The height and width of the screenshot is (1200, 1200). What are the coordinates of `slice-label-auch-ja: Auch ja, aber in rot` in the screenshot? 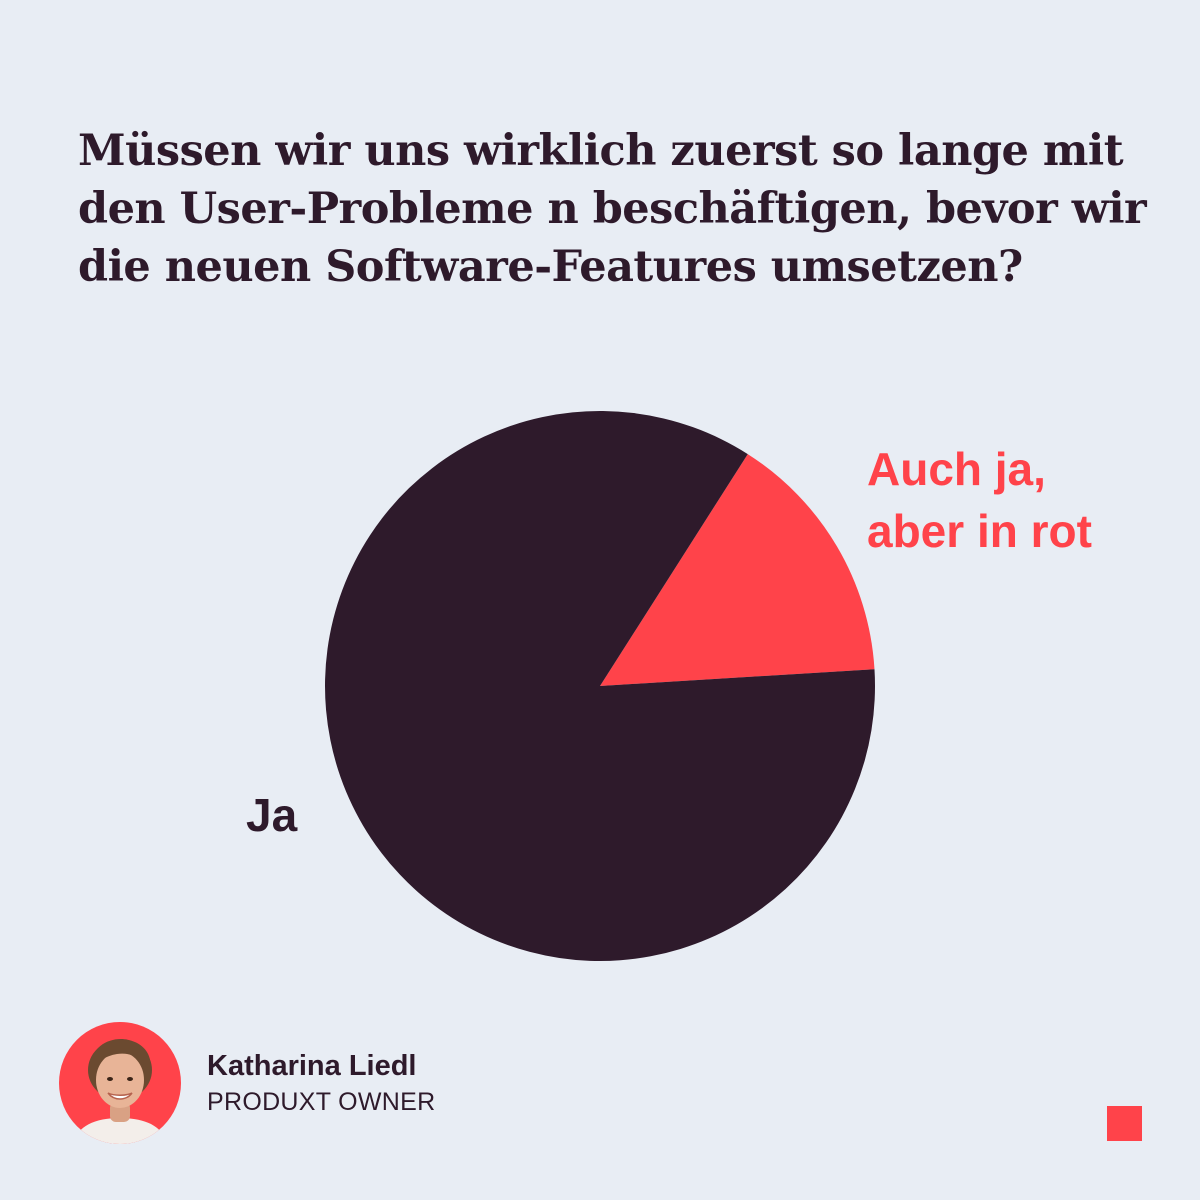 It's located at (979, 500).